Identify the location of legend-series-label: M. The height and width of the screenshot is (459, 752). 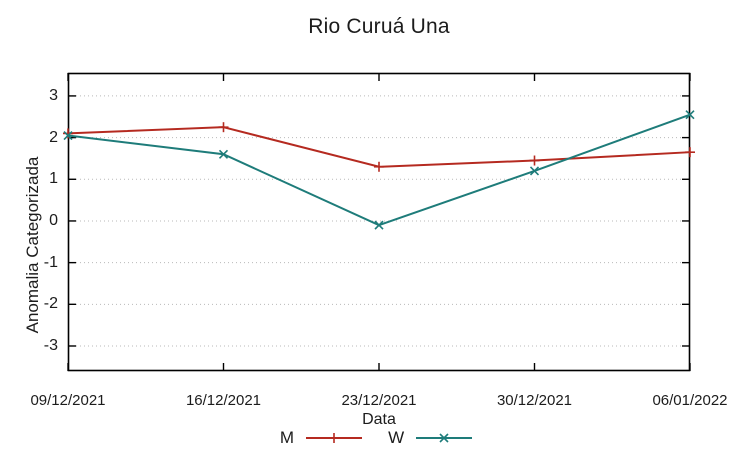
(287, 437).